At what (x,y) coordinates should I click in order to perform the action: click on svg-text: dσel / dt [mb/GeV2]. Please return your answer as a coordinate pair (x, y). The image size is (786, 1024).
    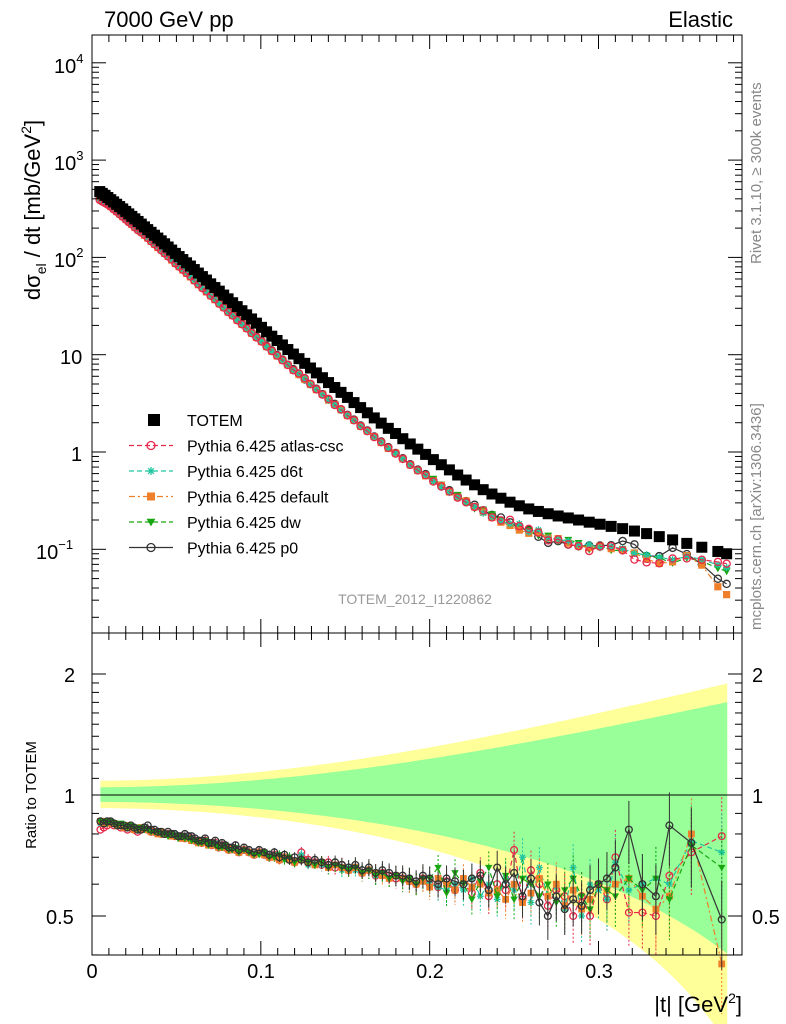
    Looking at the image, I should click on (33, 210).